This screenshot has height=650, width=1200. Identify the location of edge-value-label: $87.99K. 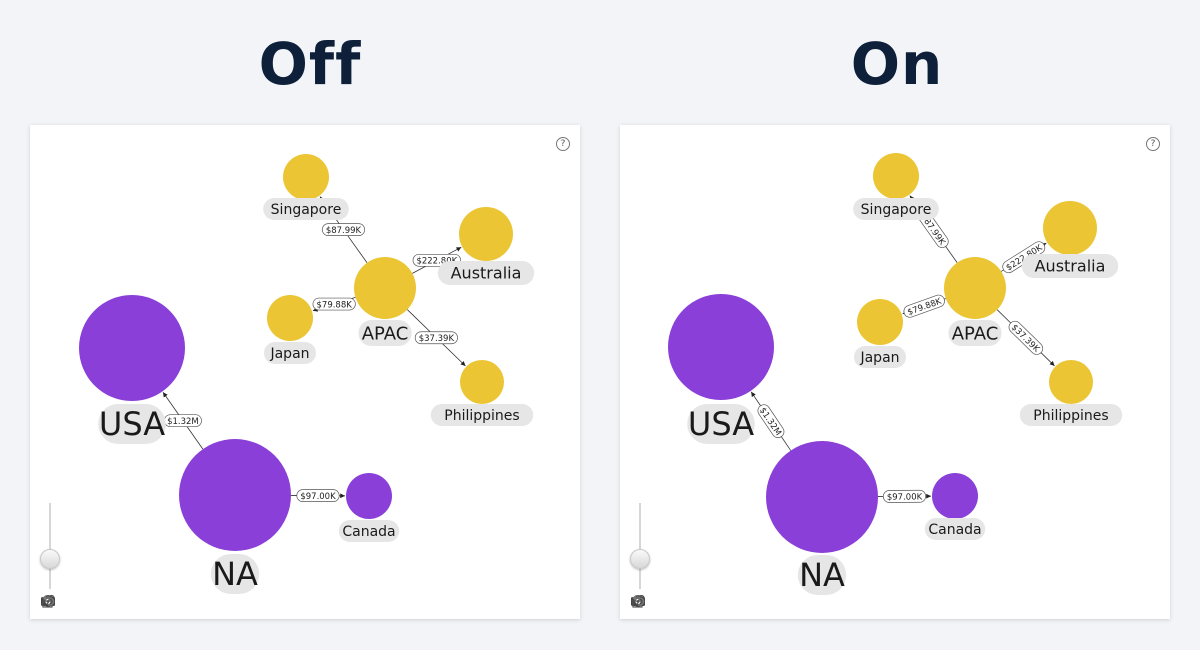
(343, 229).